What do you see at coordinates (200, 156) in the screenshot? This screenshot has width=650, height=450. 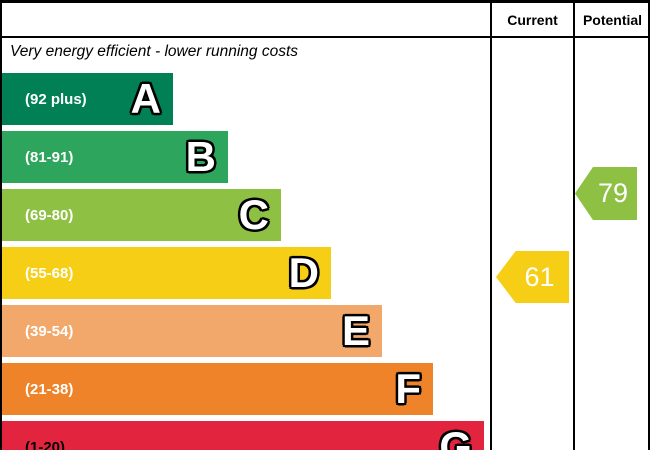 I see `band-letter-b: B` at bounding box center [200, 156].